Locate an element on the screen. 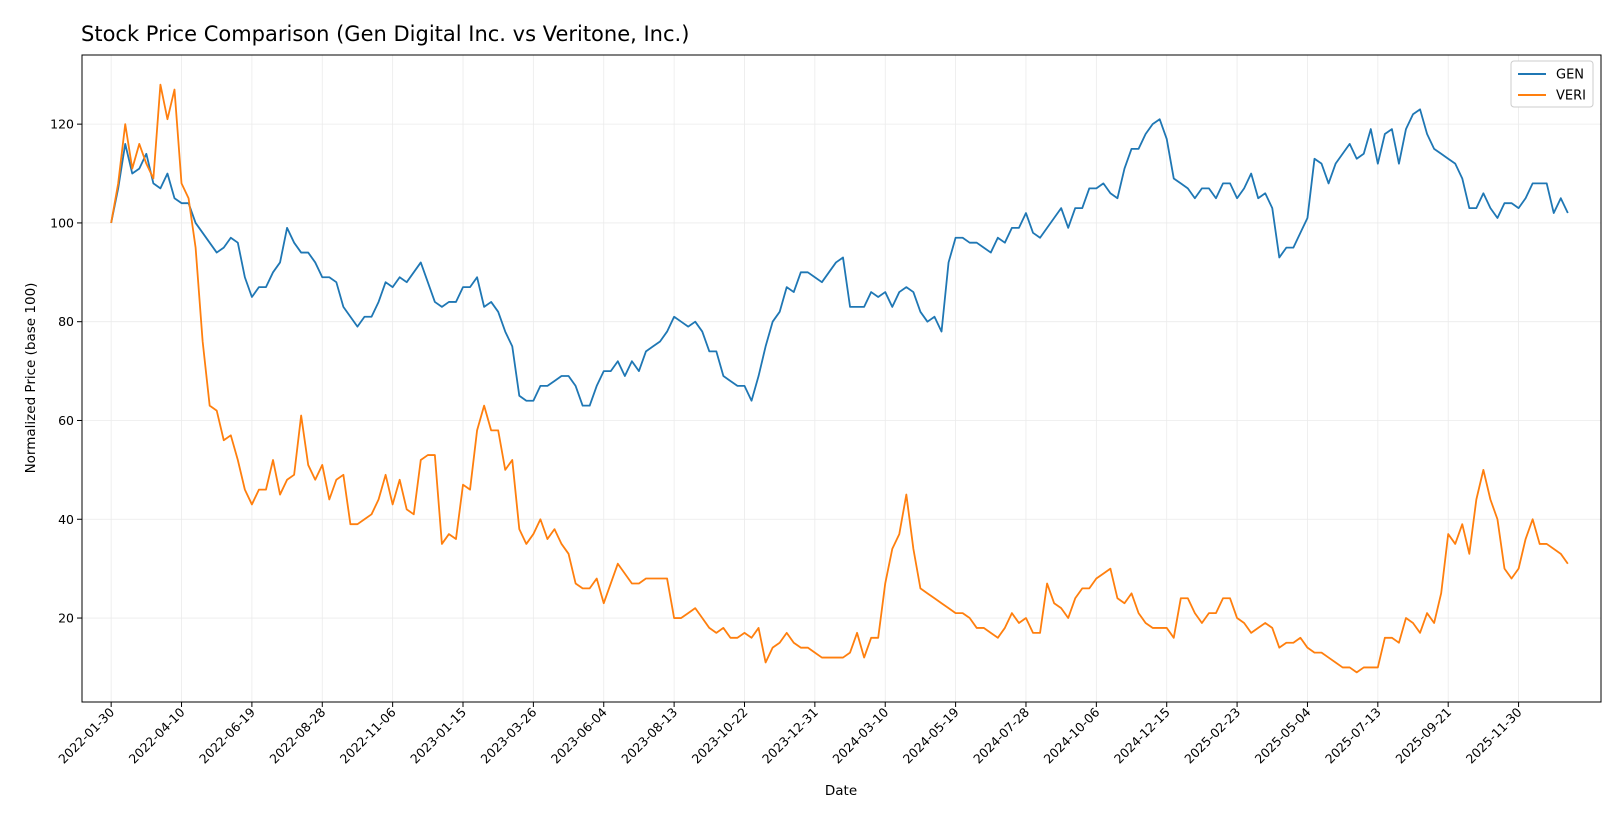 The width and height of the screenshot is (1620, 823). y-tick-label: 80 is located at coordinates (66, 321).